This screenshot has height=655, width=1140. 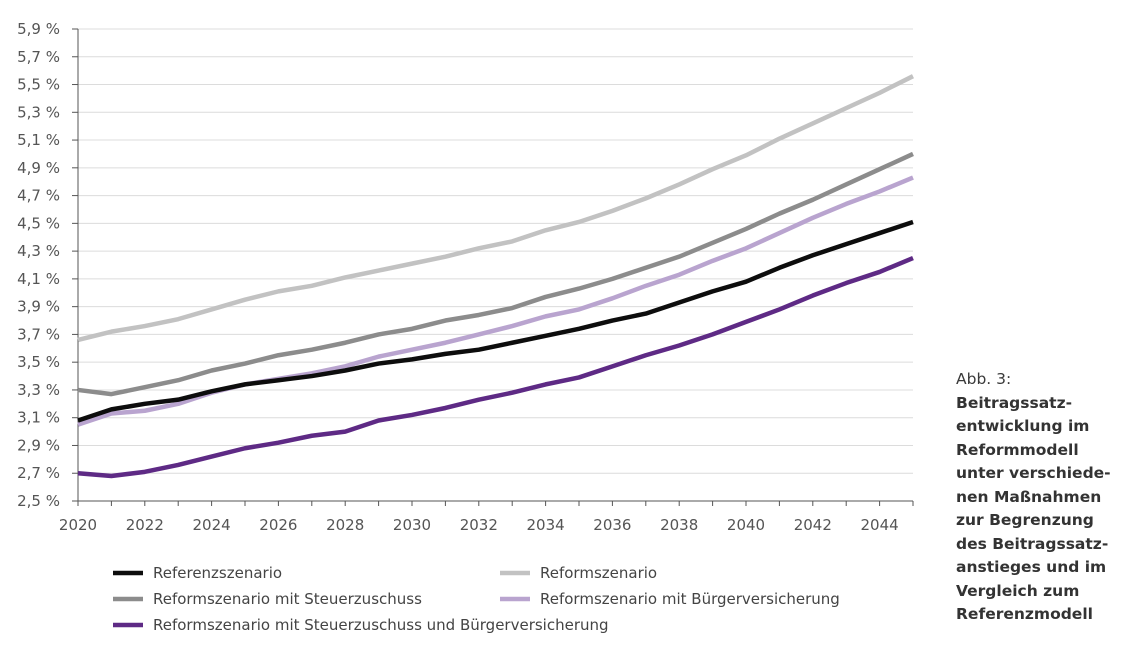 I want to click on y-tick-label: 4,9 %, so click(x=38, y=168).